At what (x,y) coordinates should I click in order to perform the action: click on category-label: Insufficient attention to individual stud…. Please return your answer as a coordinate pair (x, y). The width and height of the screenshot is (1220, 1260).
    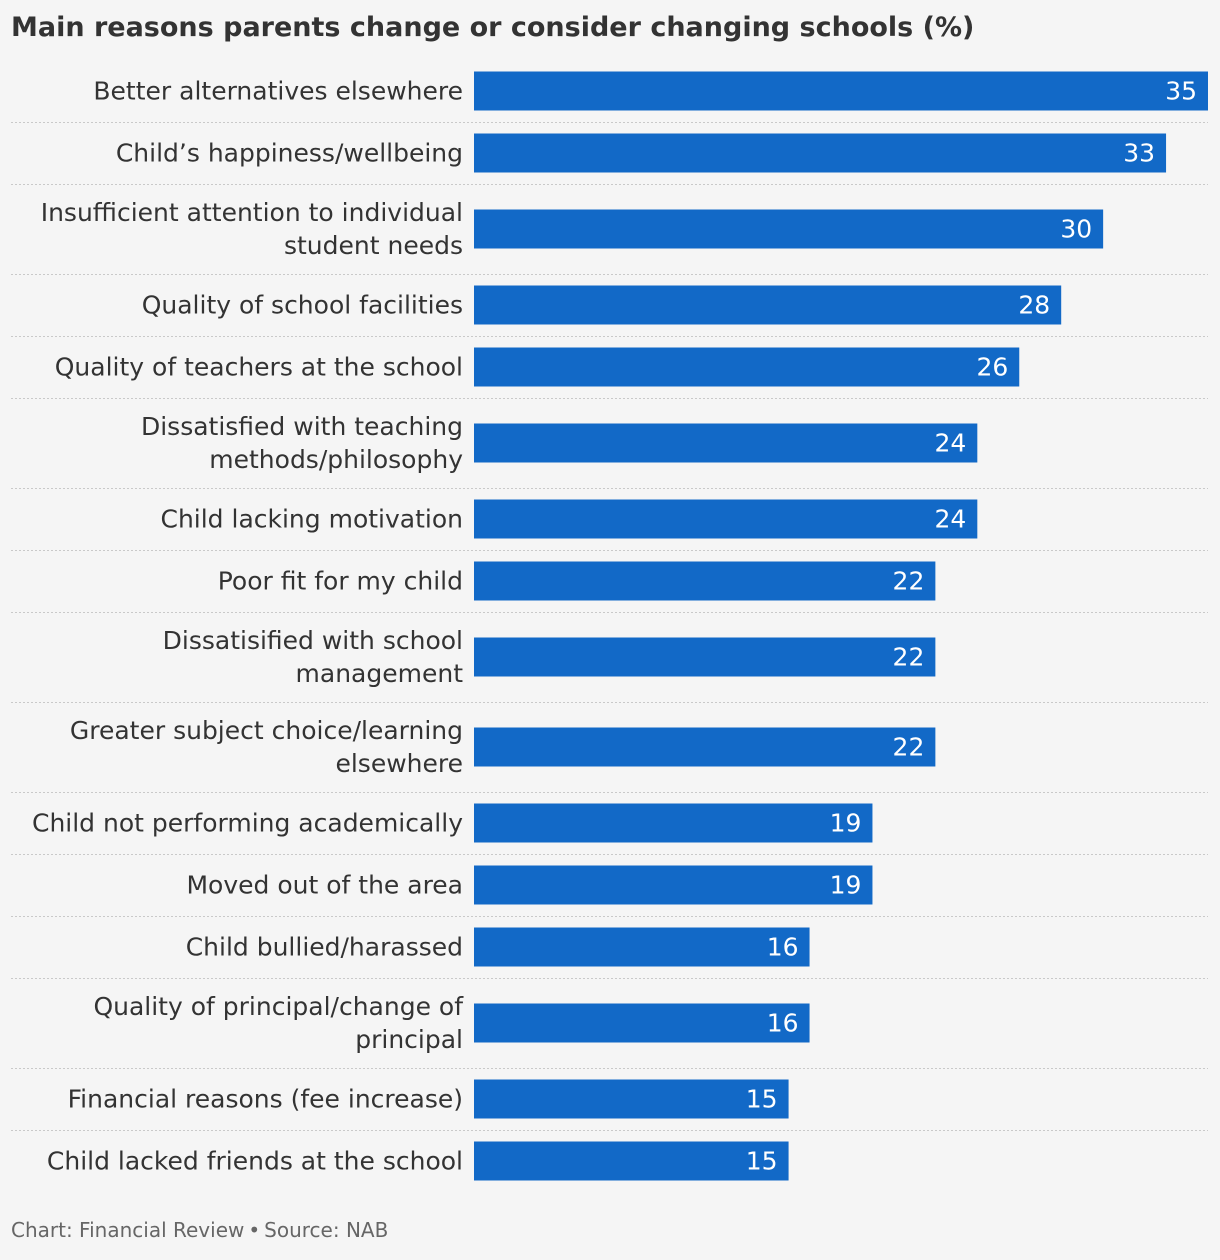
    Looking at the image, I should click on (252, 229).